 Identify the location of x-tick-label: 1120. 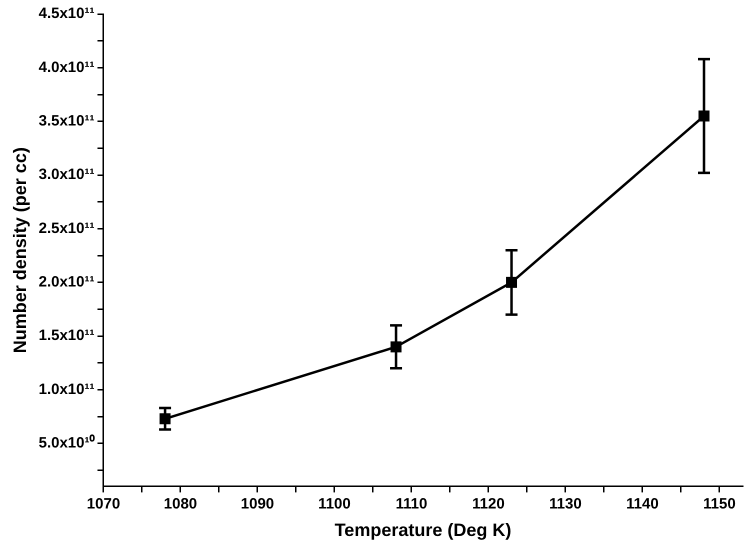
(488, 504).